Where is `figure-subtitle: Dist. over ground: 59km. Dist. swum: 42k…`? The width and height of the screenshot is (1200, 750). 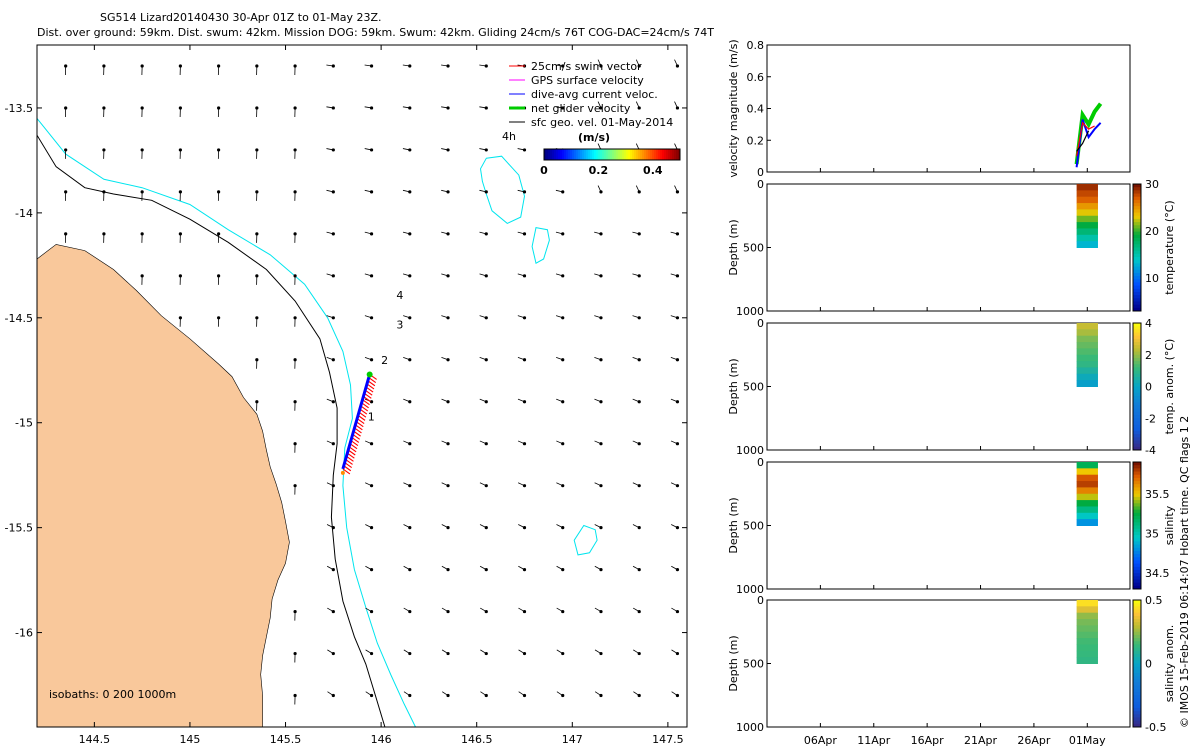 figure-subtitle: Dist. over ground: 59km. Dist. swum: 42k… is located at coordinates (375, 32).